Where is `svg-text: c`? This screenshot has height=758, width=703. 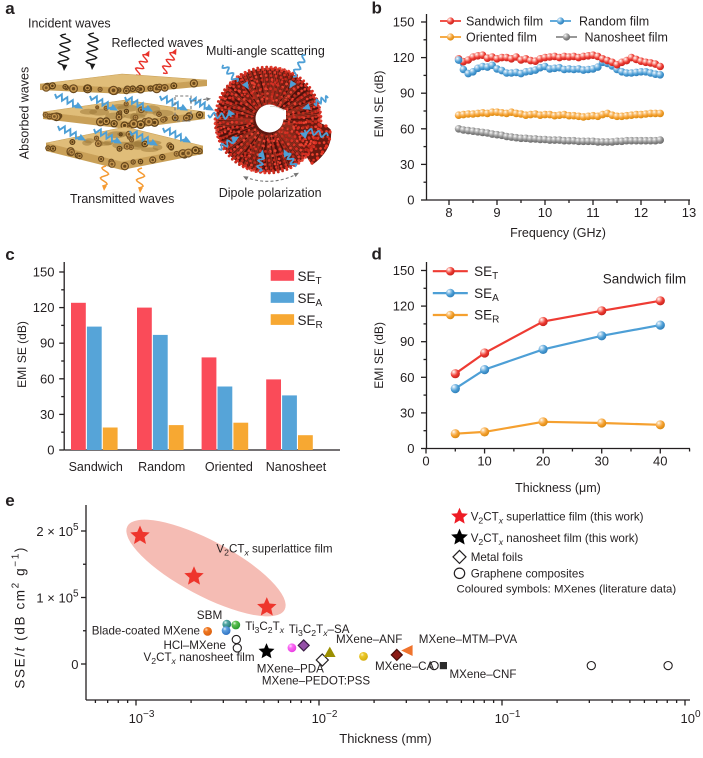 svg-text: c is located at coordinates (9, 254).